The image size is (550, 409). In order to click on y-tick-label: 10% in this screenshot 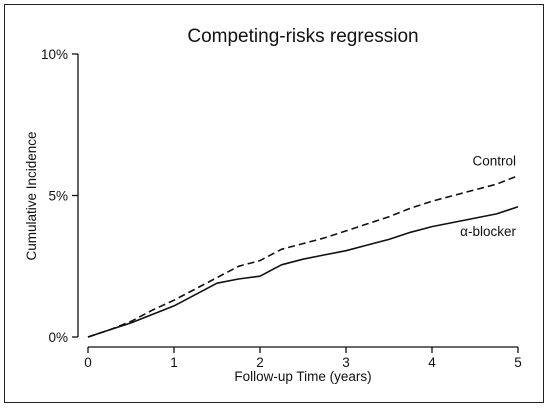, I will do `click(54, 54)`.